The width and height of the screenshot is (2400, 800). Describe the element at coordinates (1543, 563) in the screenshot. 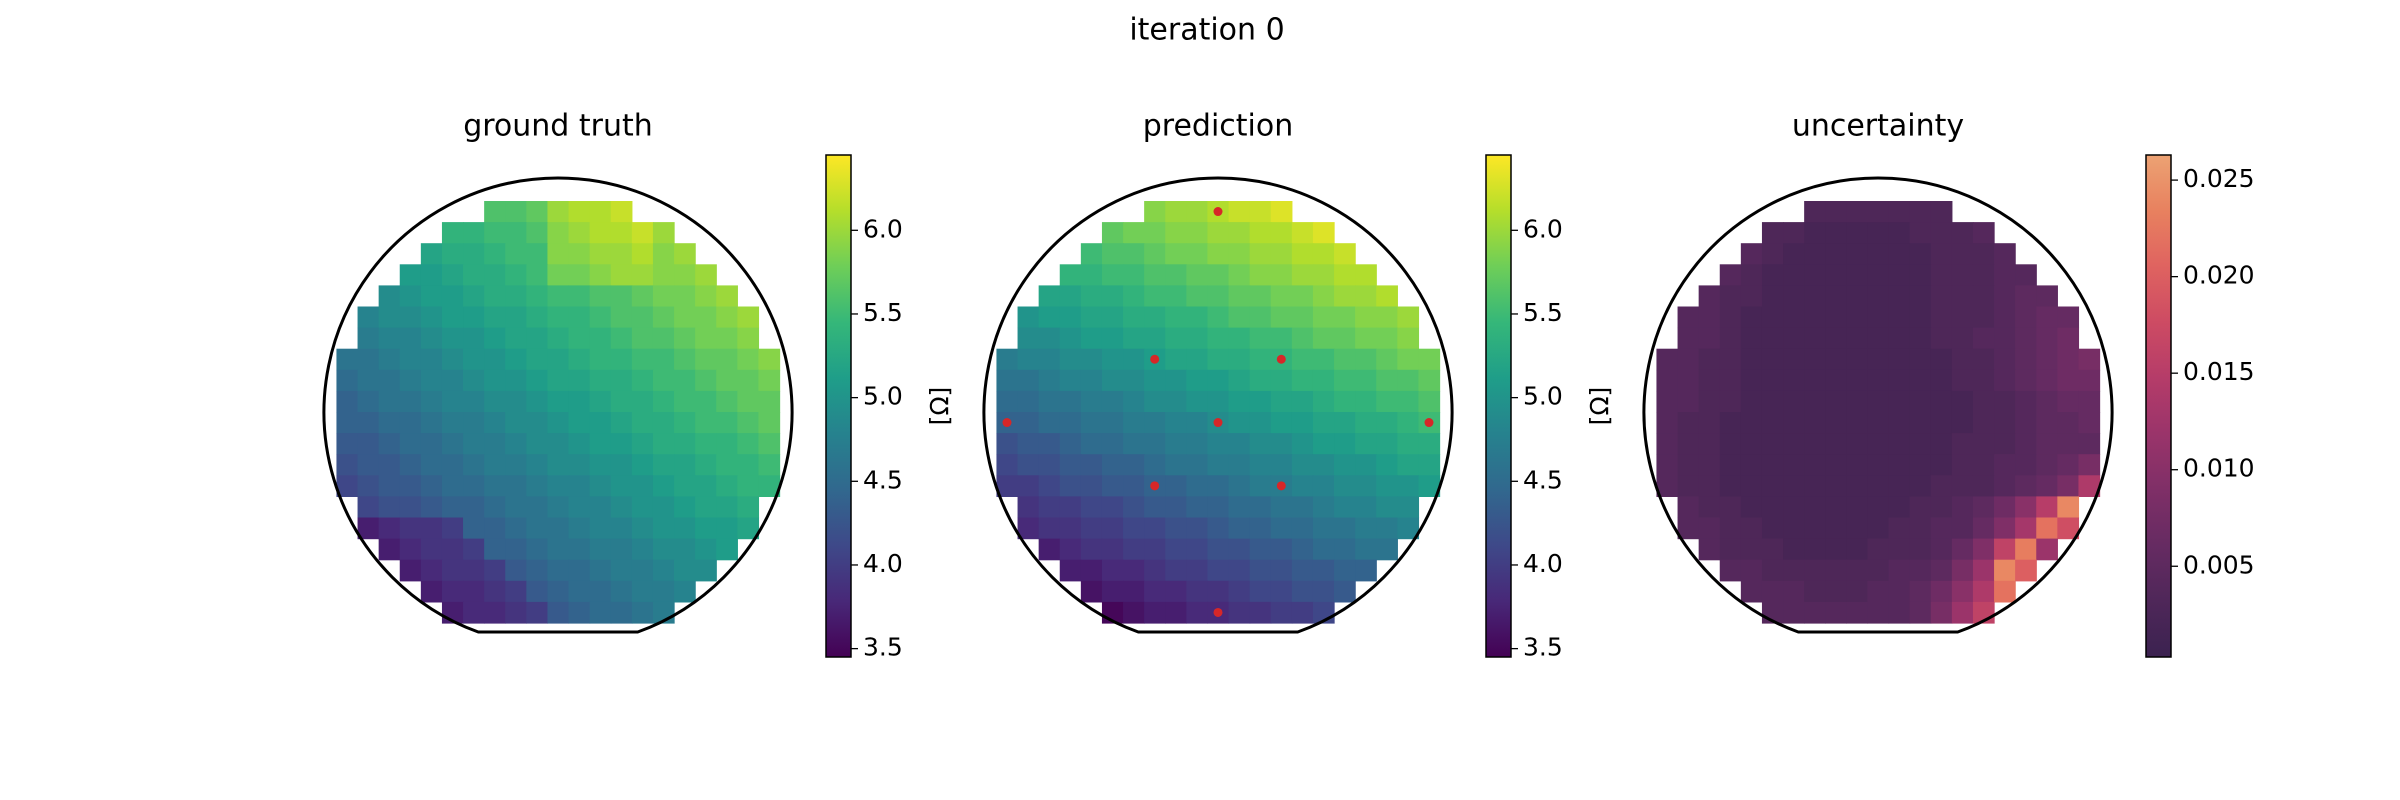

I see `colorbar-tick-label: 4.0` at that location.